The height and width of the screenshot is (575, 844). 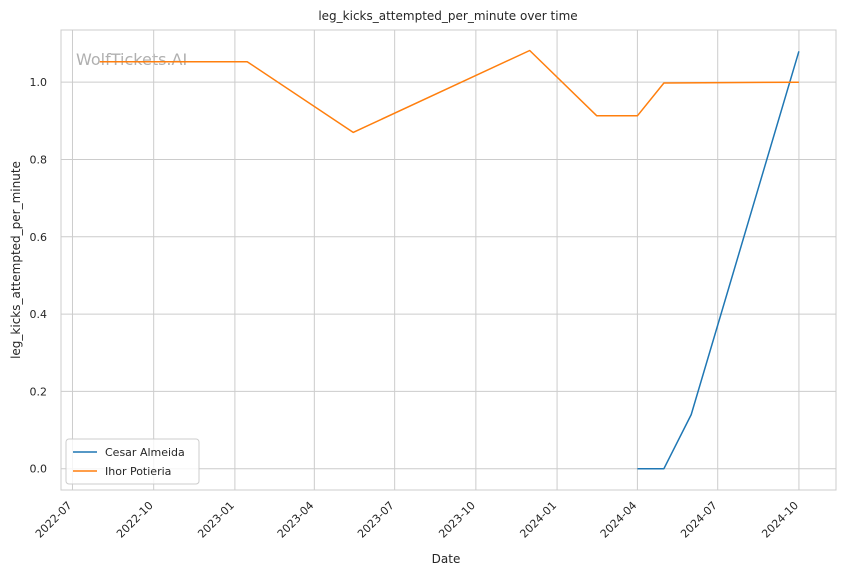 What do you see at coordinates (39, 469) in the screenshot?
I see `y-tick-label: 0.0` at bounding box center [39, 469].